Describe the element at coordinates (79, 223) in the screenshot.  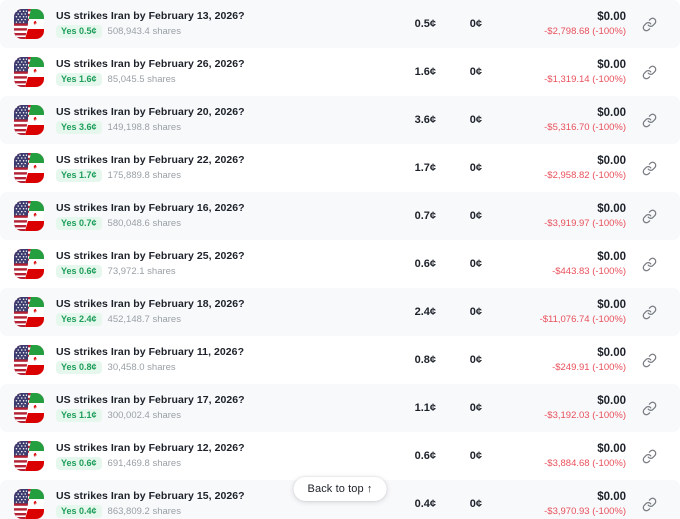
I see `side-badge: Yes 0.7¢` at that location.